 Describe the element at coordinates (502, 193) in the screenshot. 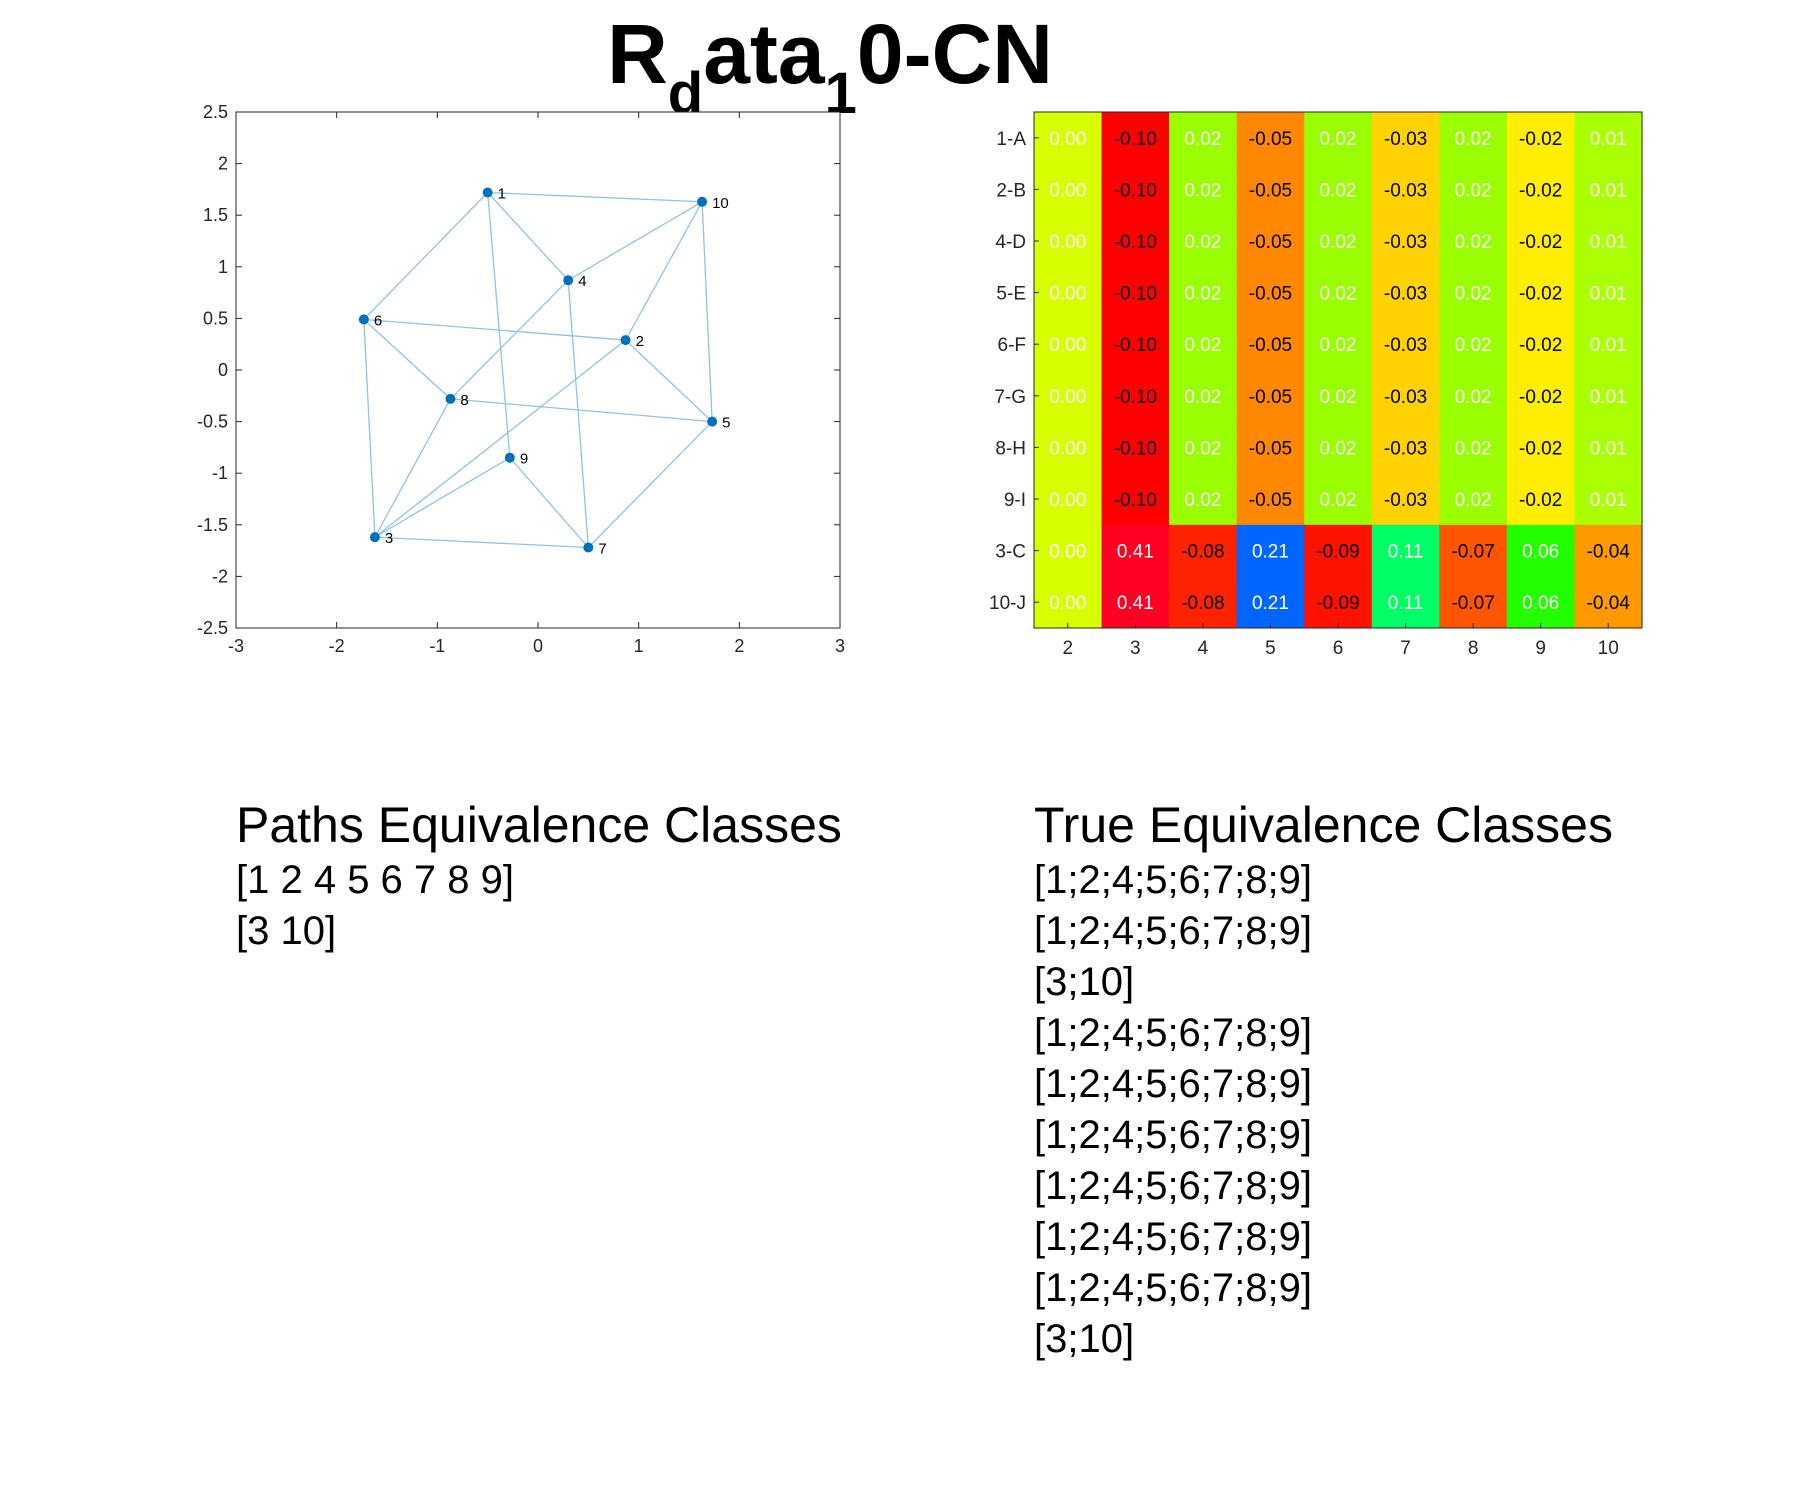

I see `graph-node-label: 1` at that location.